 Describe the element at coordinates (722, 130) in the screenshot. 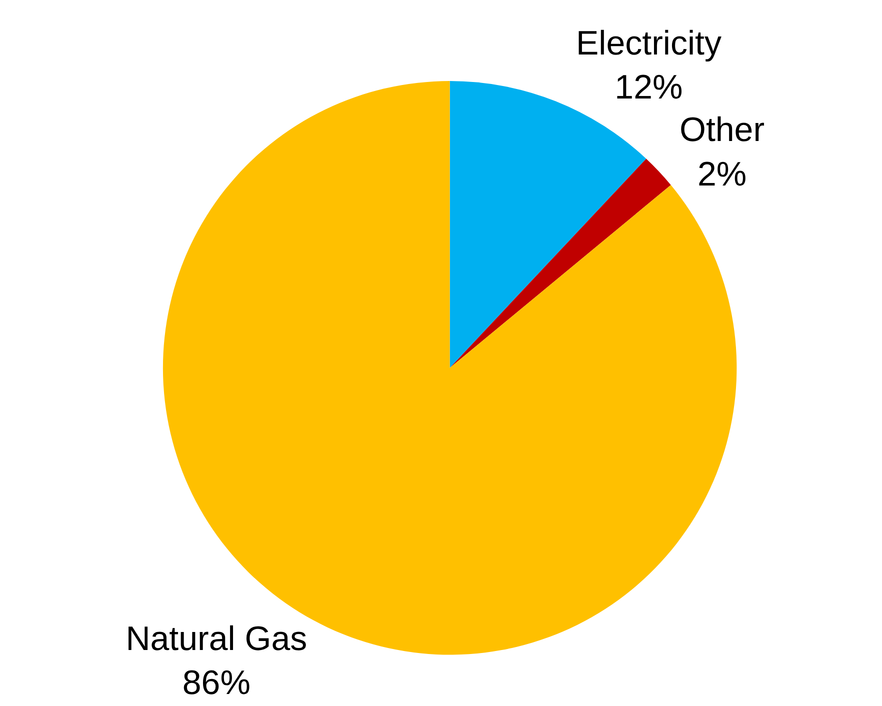

I see `slice-label: Other` at that location.